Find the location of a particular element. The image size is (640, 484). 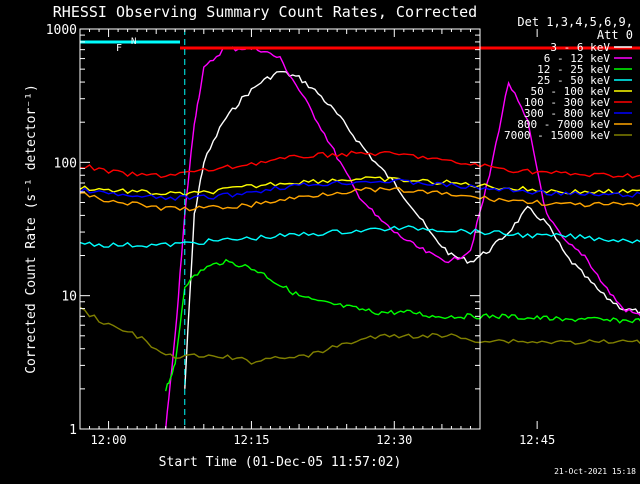

legend-label-7000-15000-kev: 7000 - 15000 keV is located at coordinates (557, 135).